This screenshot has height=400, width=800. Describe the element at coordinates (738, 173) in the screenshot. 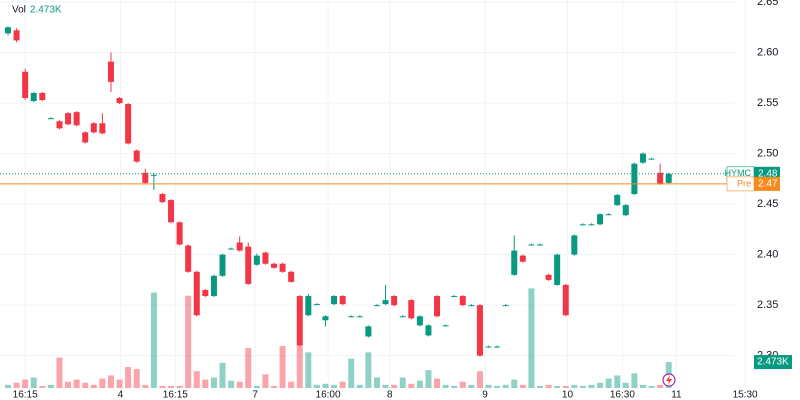

I see `last-badge-name: HYMC` at that location.